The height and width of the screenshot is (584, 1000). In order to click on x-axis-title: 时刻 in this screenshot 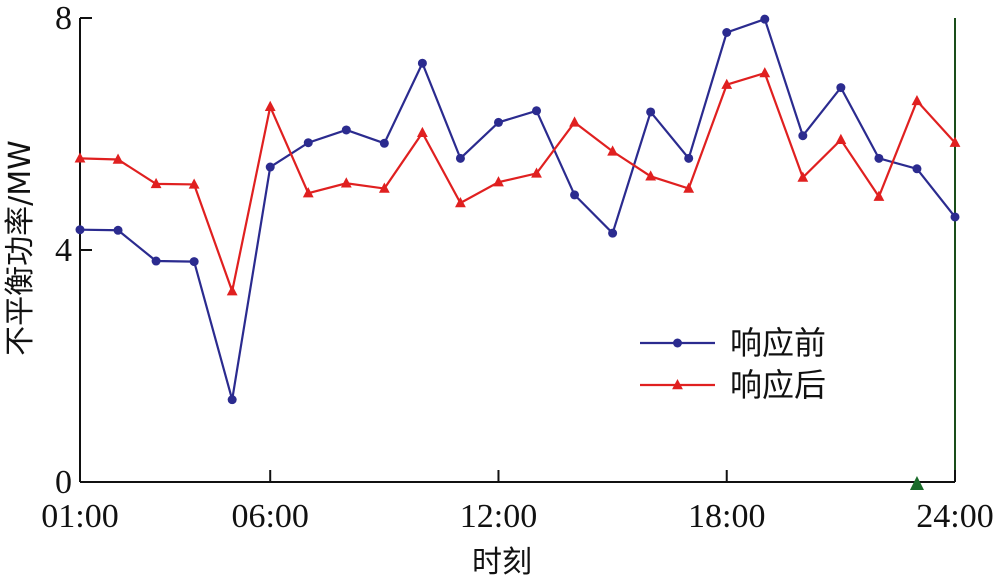, I will do `click(502, 562)`.